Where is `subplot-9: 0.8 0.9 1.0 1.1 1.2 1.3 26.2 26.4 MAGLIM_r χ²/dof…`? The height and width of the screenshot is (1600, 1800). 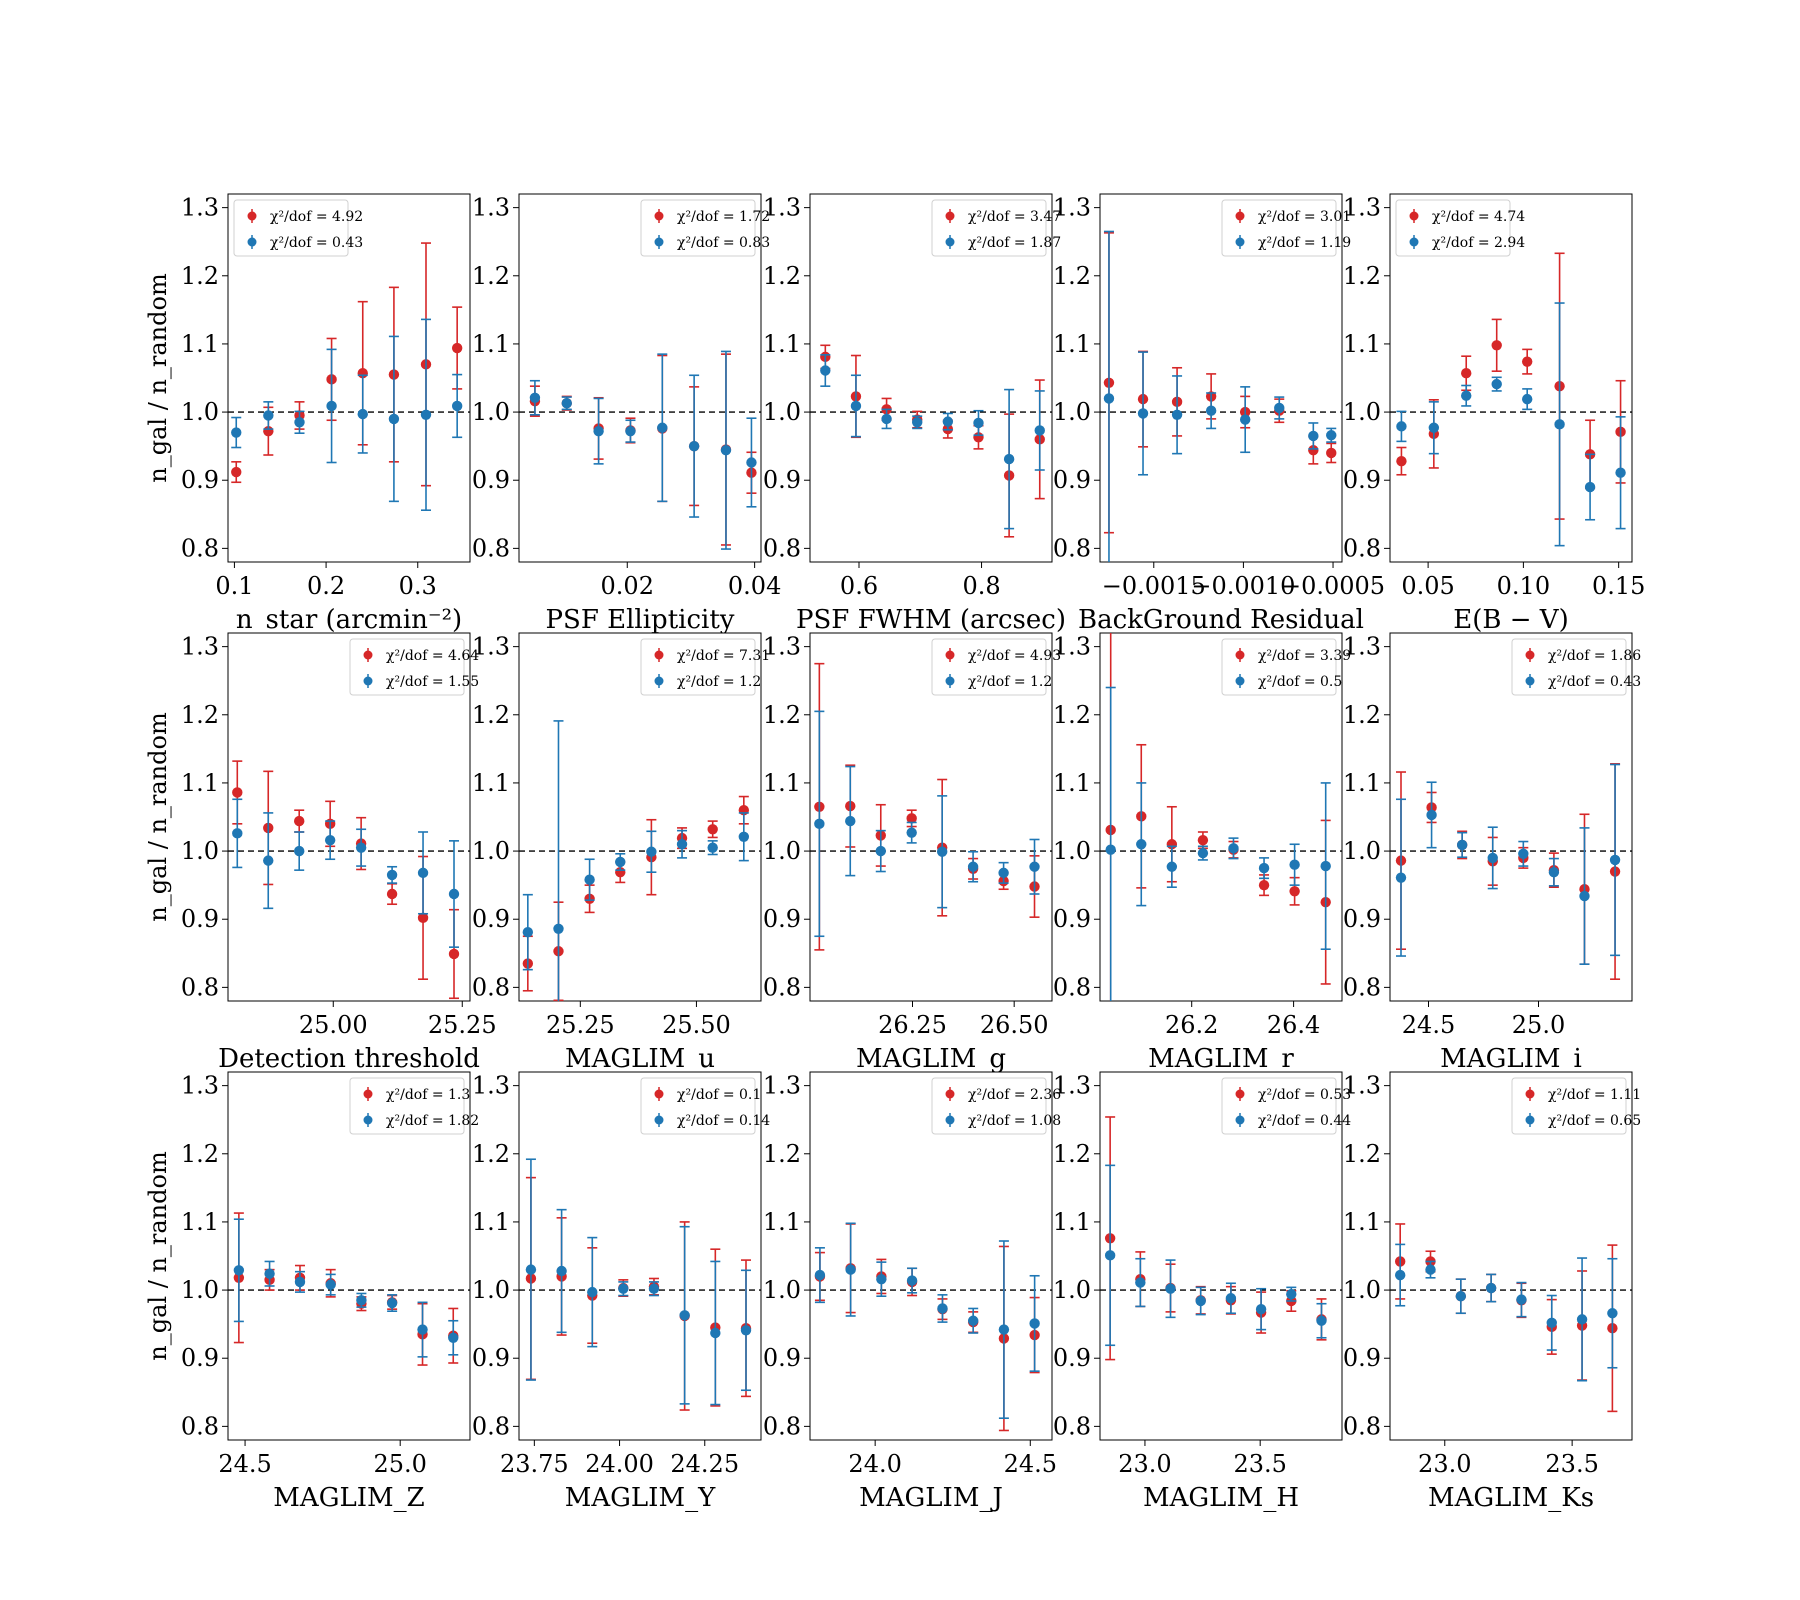
subplot-9: 0.8 0.9 1.0 1.1 1.2 1.3 26.2 26.4 MAGLIM_r χ²/dof… is located at coordinates (1202, 853).